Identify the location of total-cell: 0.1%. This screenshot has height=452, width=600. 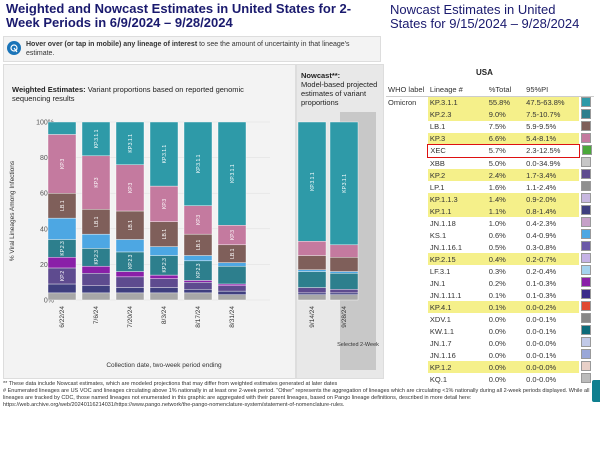
(505, 307).